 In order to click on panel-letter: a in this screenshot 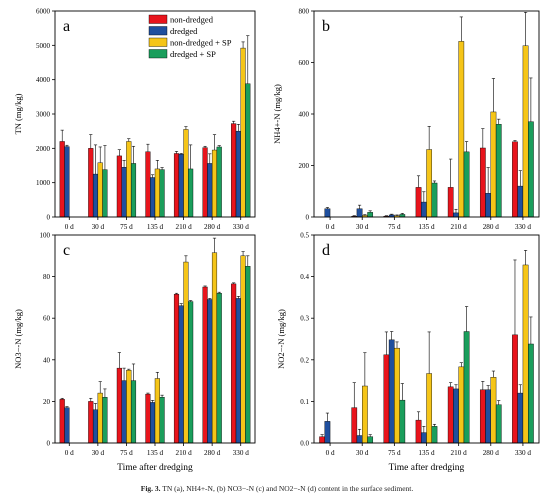, I will do `click(66, 26)`.